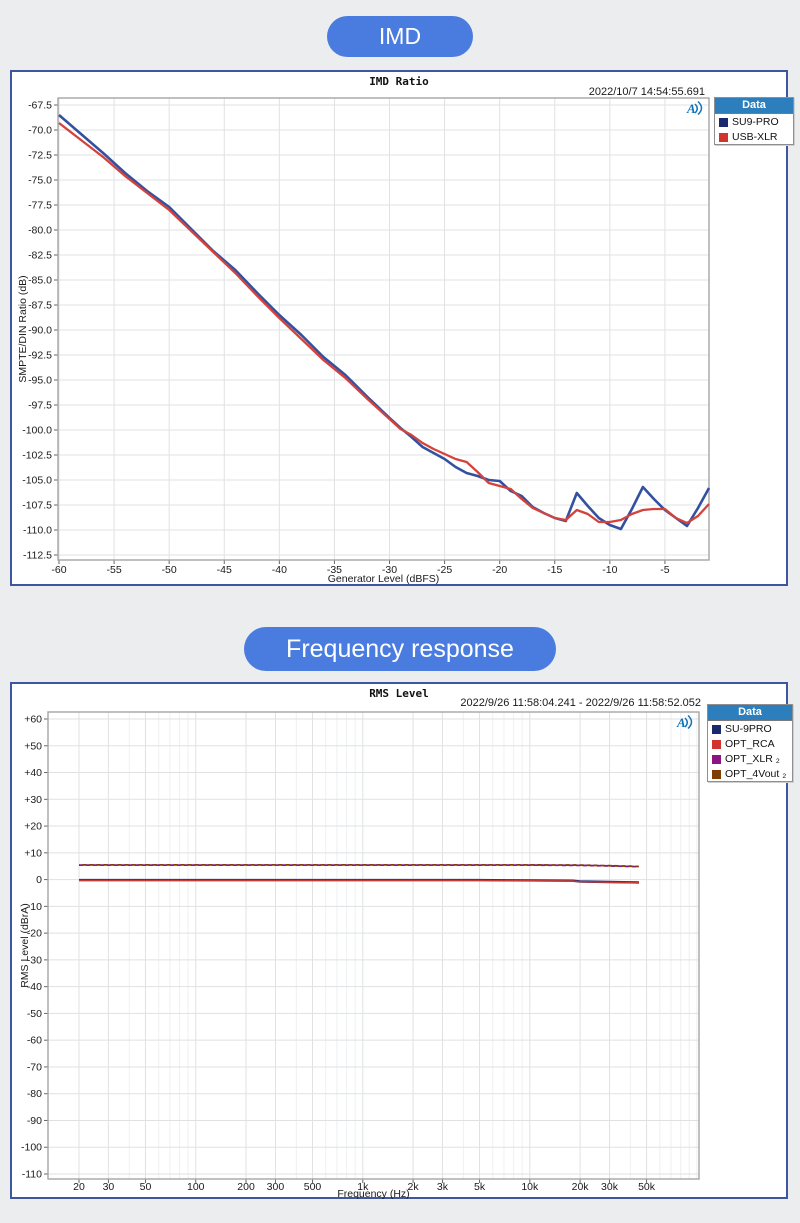 The width and height of the screenshot is (800, 1223). What do you see at coordinates (530, 1187) in the screenshot?
I see `x-tick-label: 10k` at bounding box center [530, 1187].